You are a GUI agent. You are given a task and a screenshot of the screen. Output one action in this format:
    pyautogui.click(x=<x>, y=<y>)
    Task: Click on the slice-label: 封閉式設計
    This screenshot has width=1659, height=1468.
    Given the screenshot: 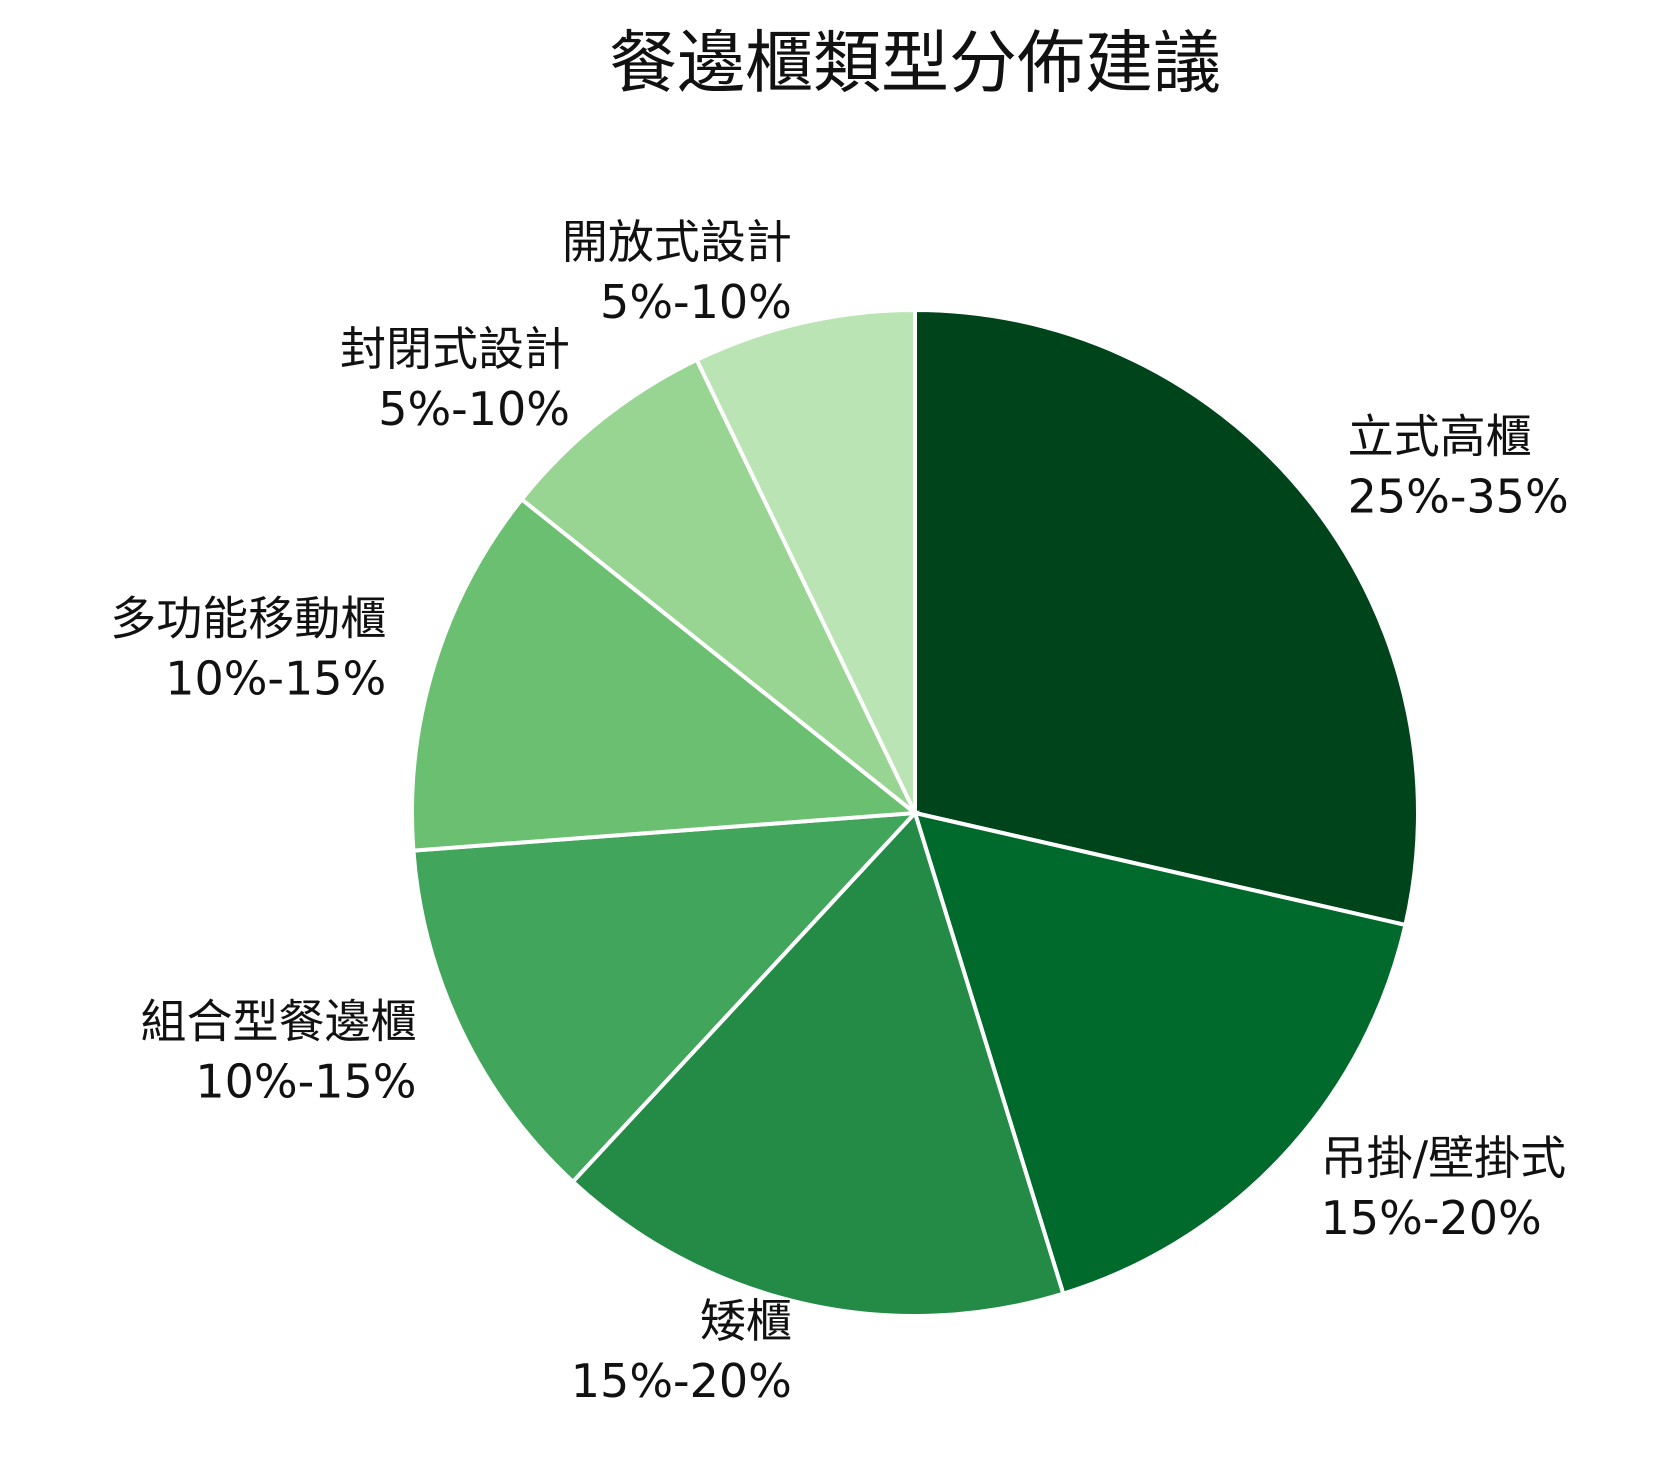 What is the action you would take?
    pyautogui.click(x=455, y=349)
    